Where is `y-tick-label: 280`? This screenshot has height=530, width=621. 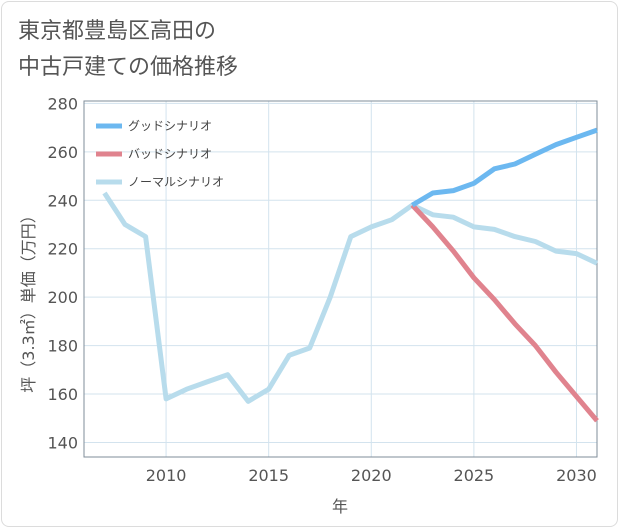 y-tick-label: 280 is located at coordinates (62, 103).